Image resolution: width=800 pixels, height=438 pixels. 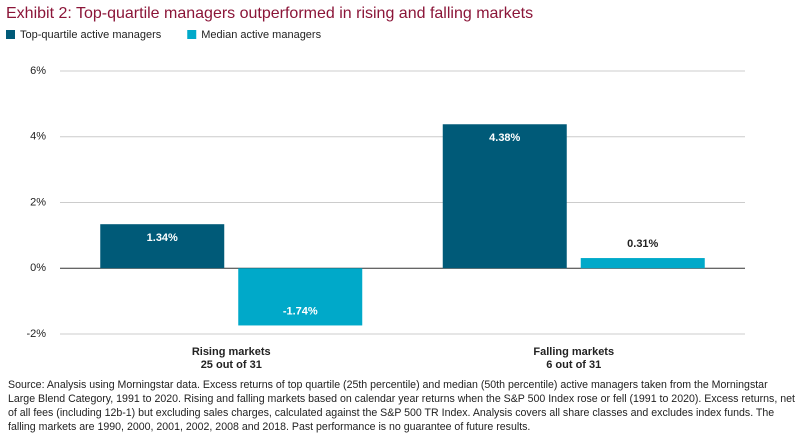 What do you see at coordinates (36, 334) in the screenshot?
I see `y-tick-label: -2%` at bounding box center [36, 334].